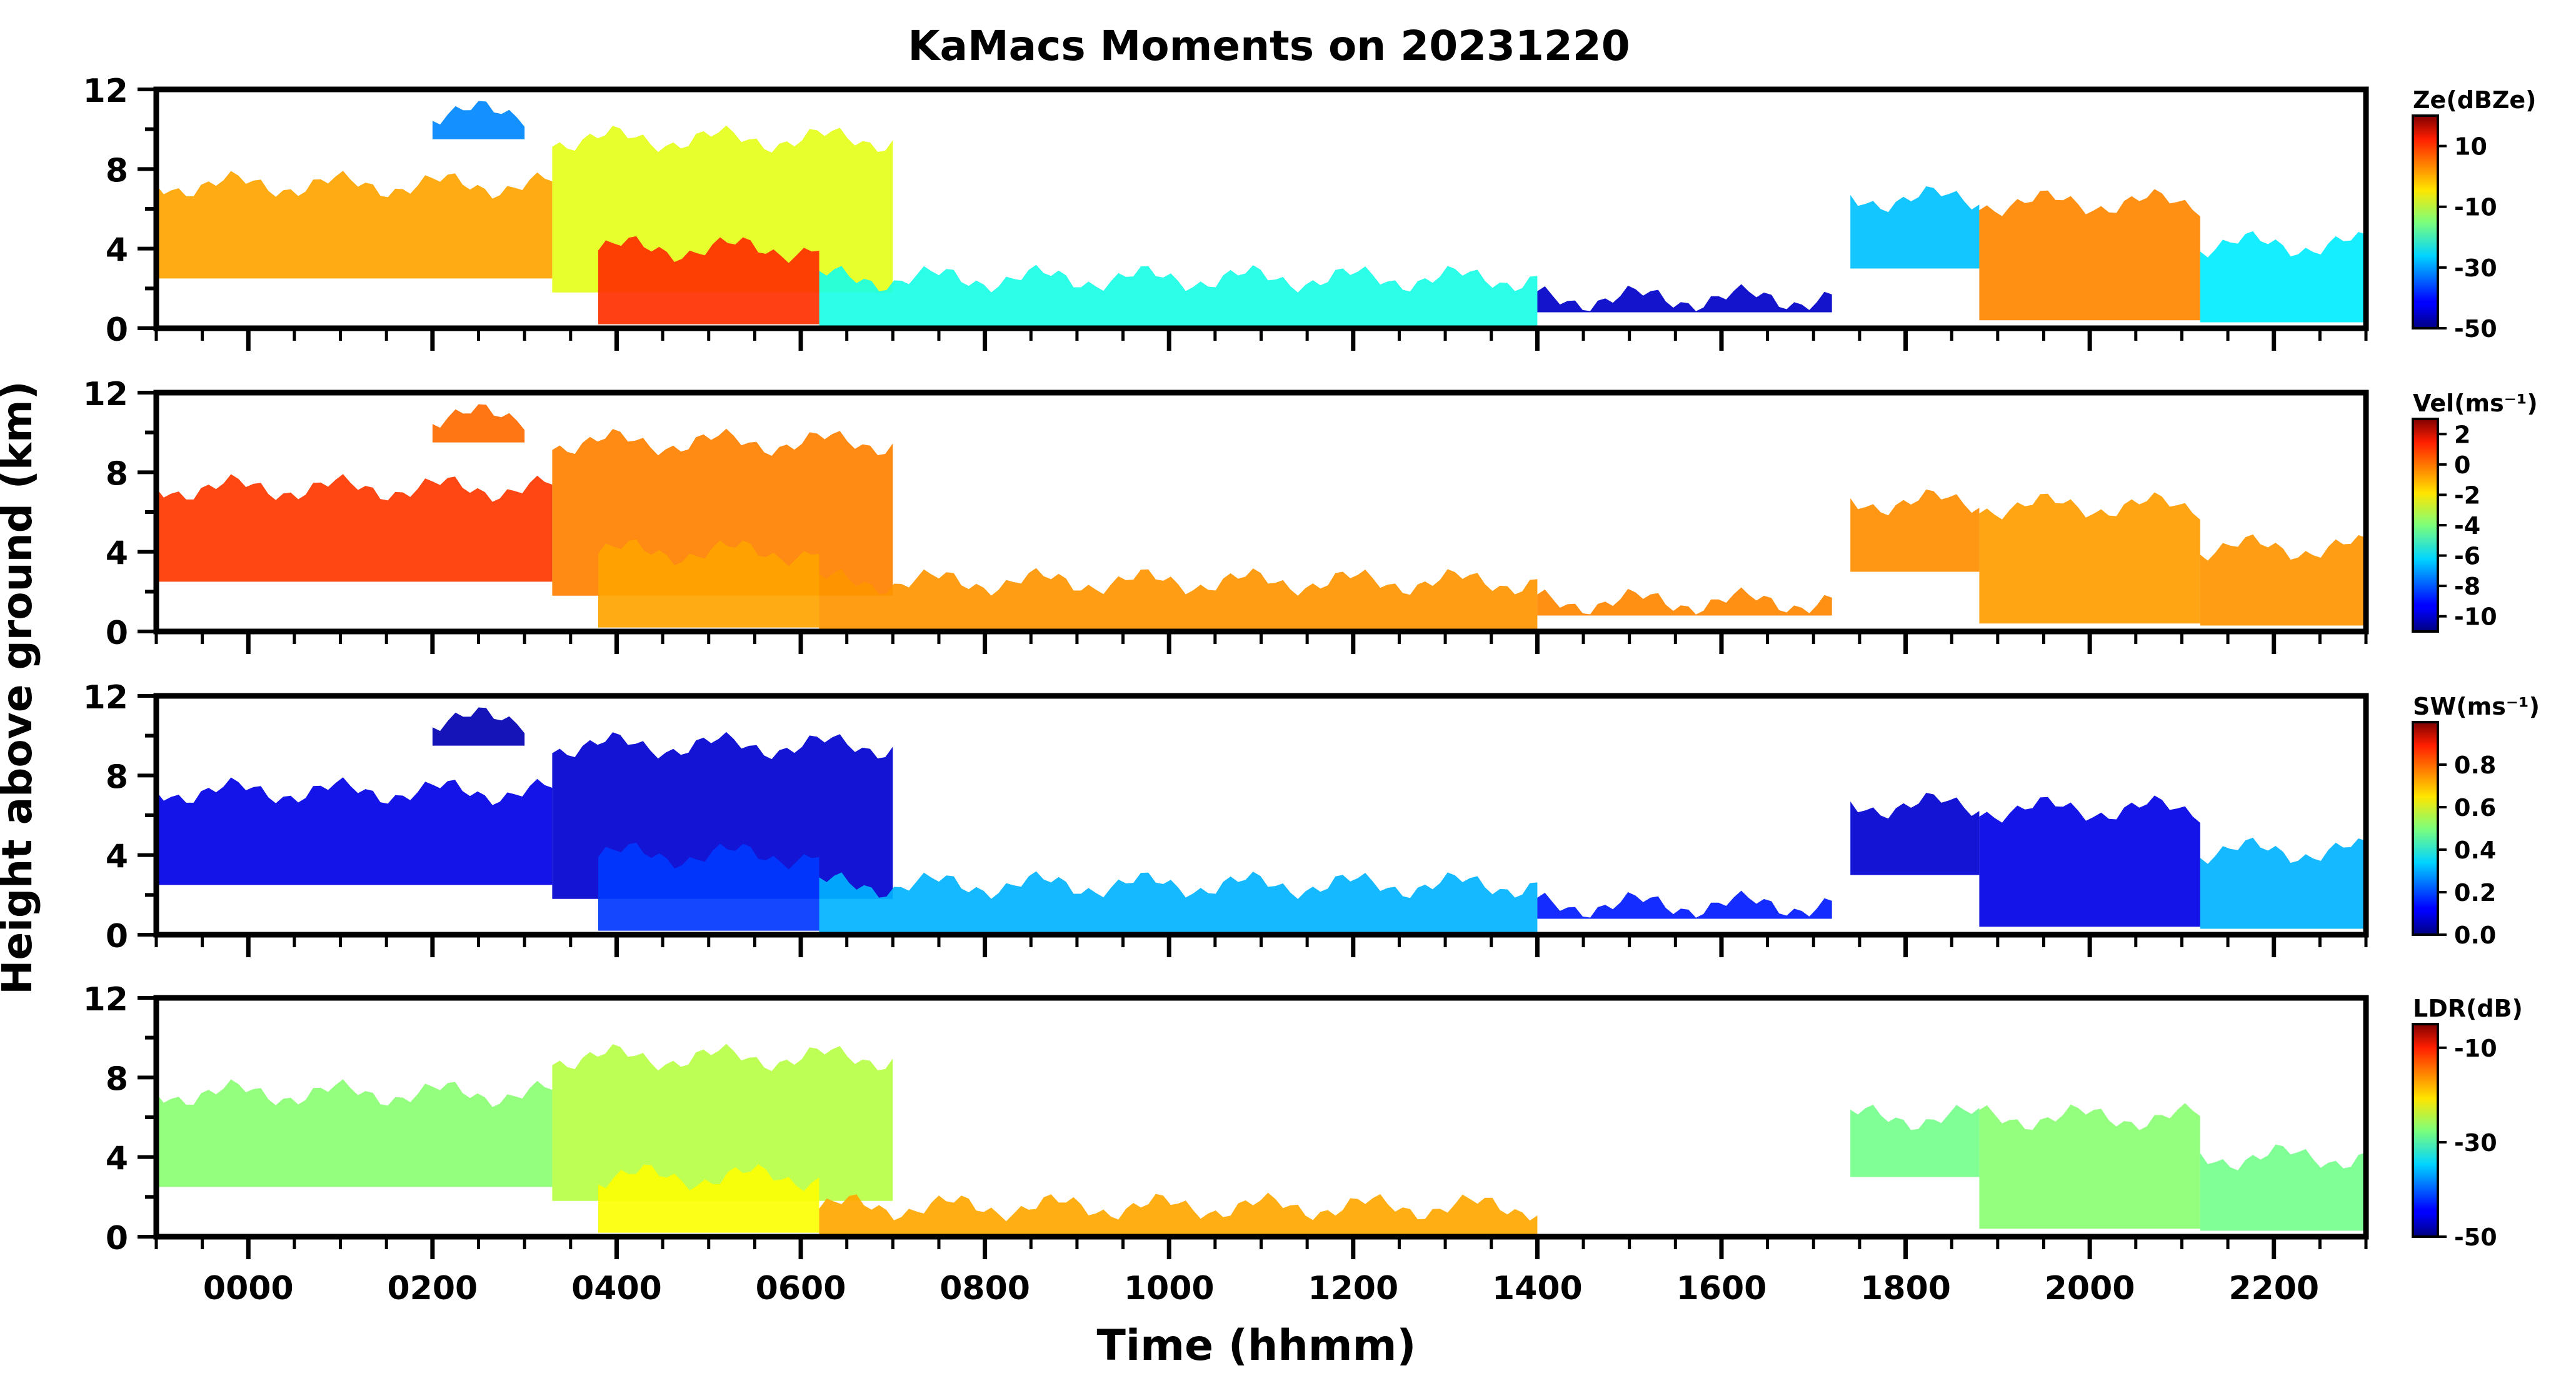 The image size is (2576, 1398). I want to click on colorbar-label: Vel(ms⁻¹), so click(2475, 403).